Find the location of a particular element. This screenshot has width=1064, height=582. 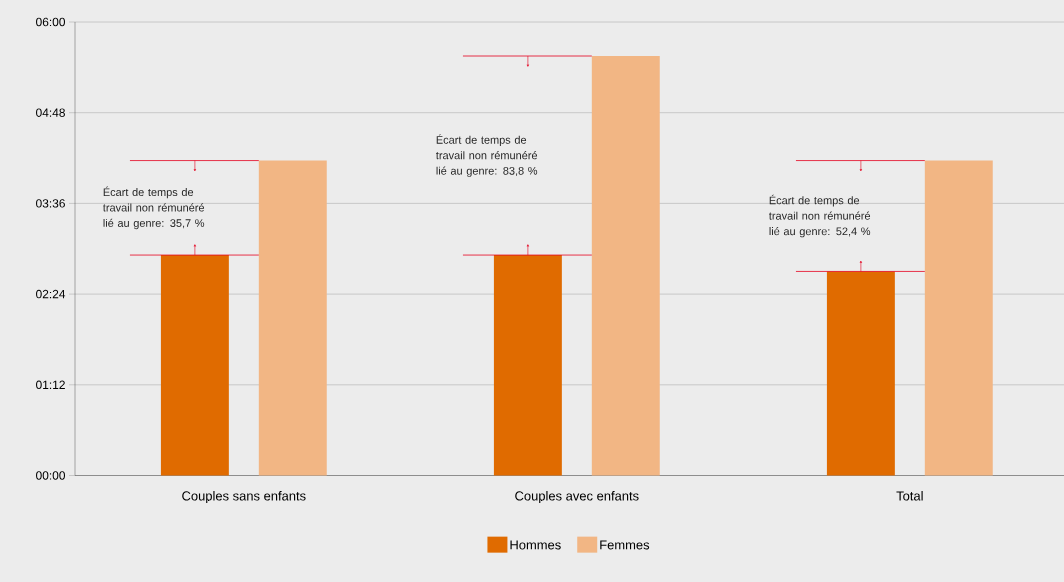

annotation: Écart de temps de travail non rémunéré lié au genre: 83,8 % is located at coordinates (487, 155).